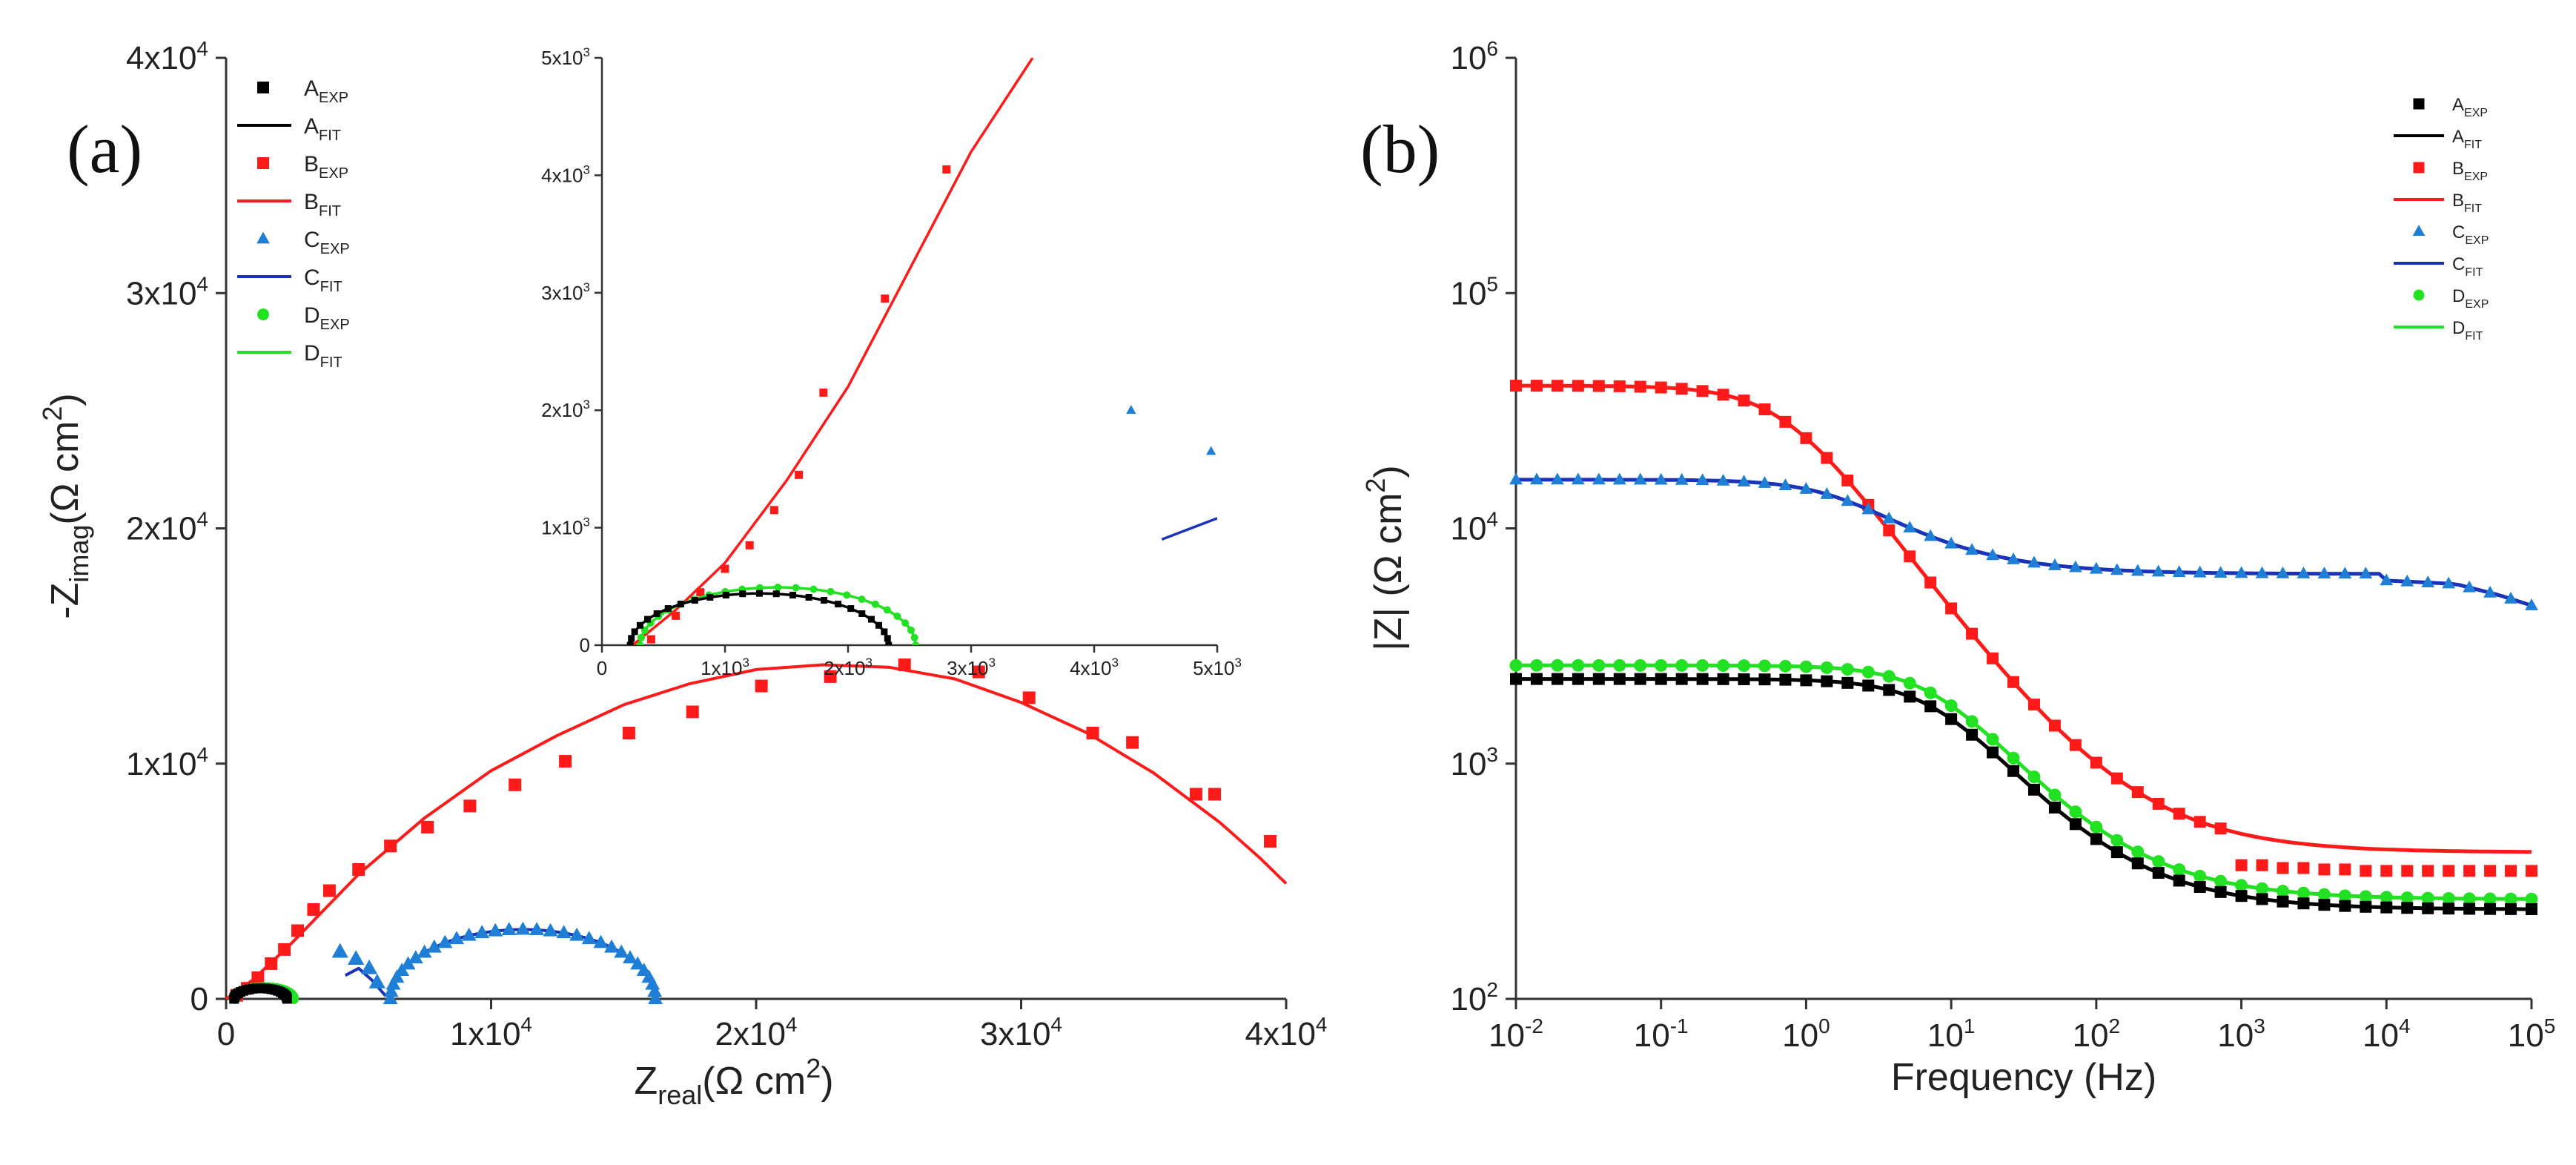 This screenshot has width=2576, height=1165. I want to click on x-tick-label-part: 10, so click(2526, 1035).